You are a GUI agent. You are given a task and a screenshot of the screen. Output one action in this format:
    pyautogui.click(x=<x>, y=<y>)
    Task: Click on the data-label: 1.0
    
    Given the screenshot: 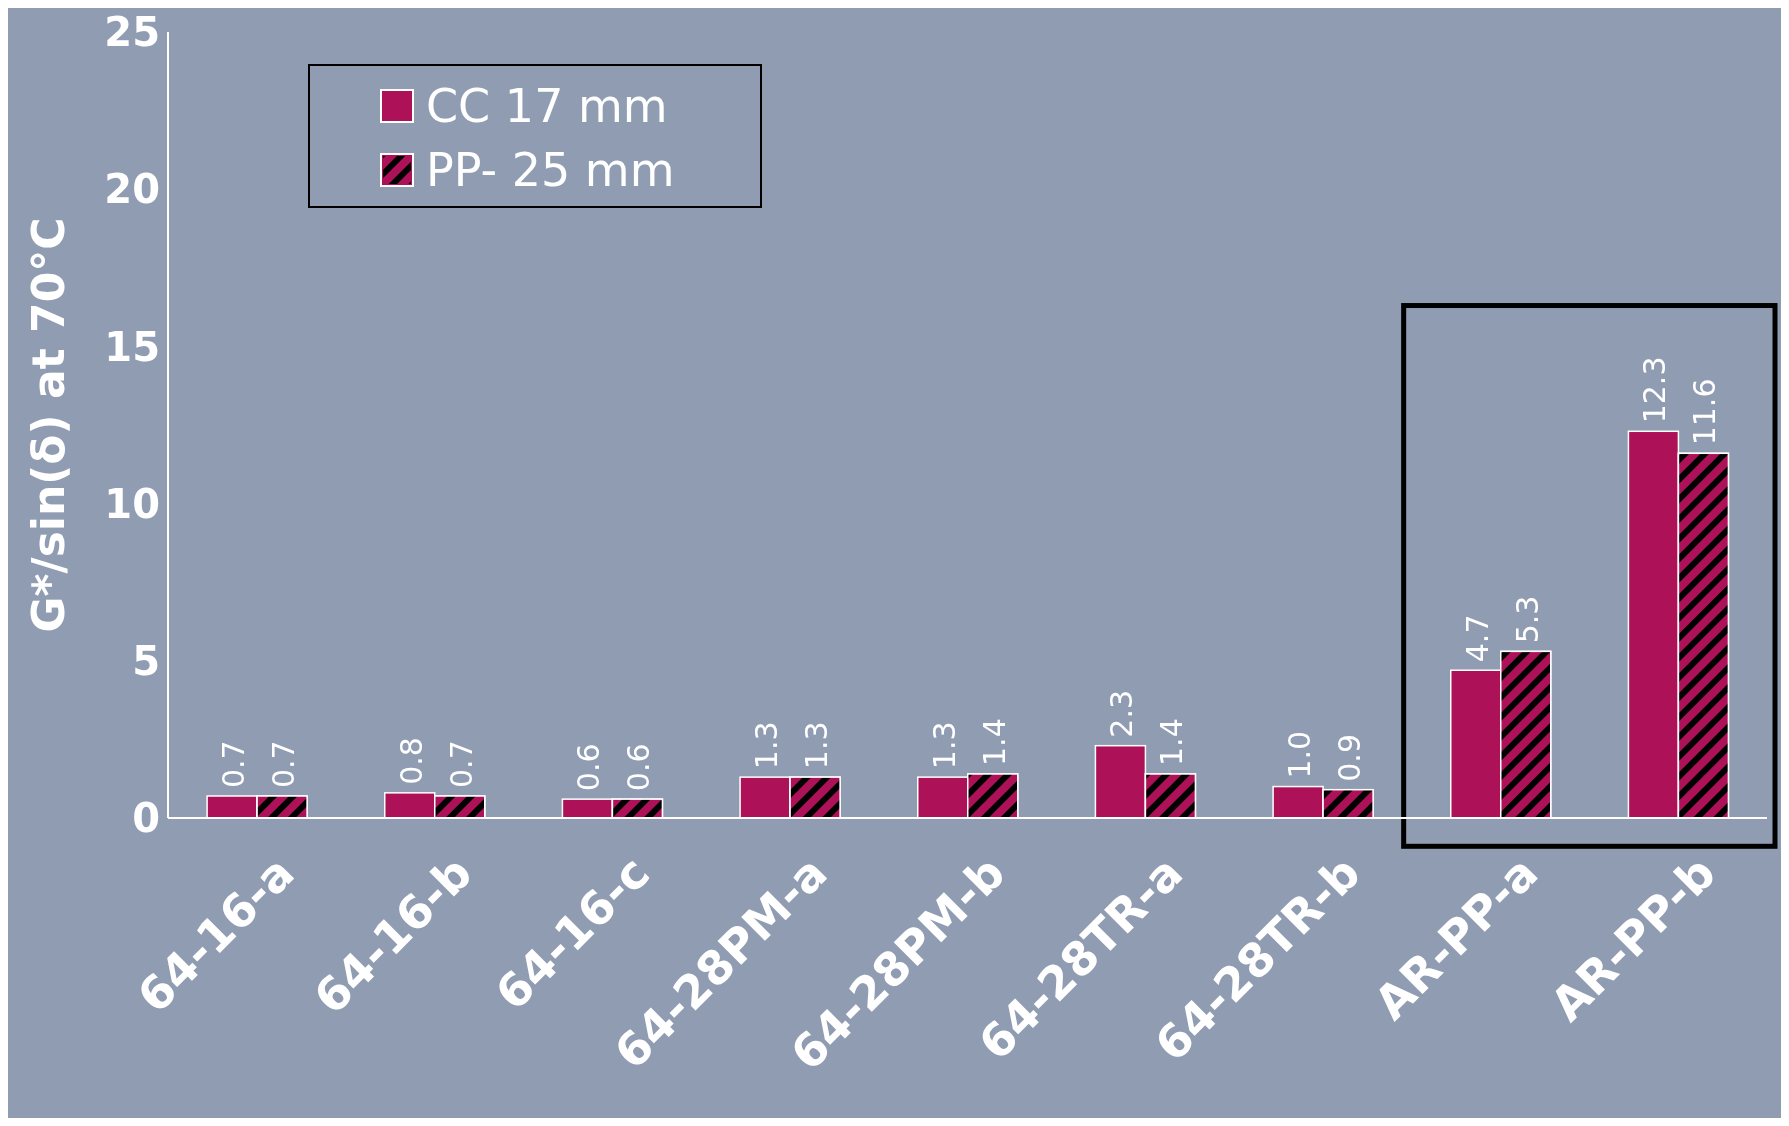 What is the action you would take?
    pyautogui.click(x=1300, y=754)
    